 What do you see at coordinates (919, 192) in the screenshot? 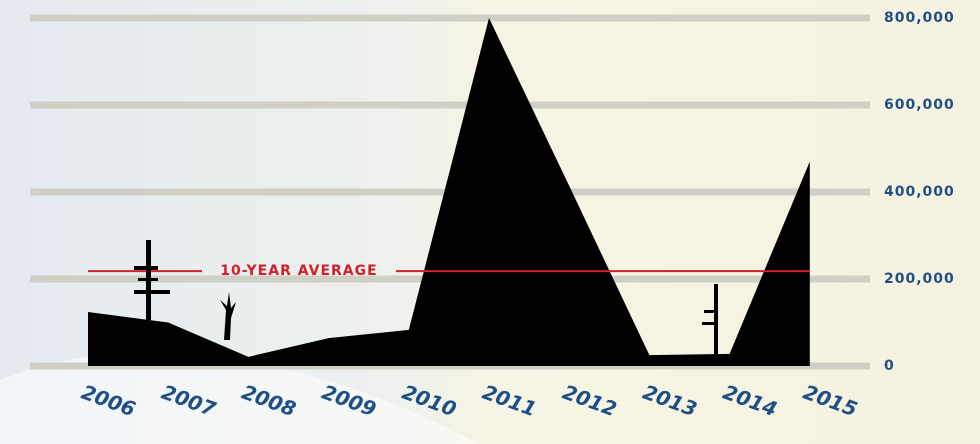
I see `y-tick-label: 400,000` at bounding box center [919, 192].